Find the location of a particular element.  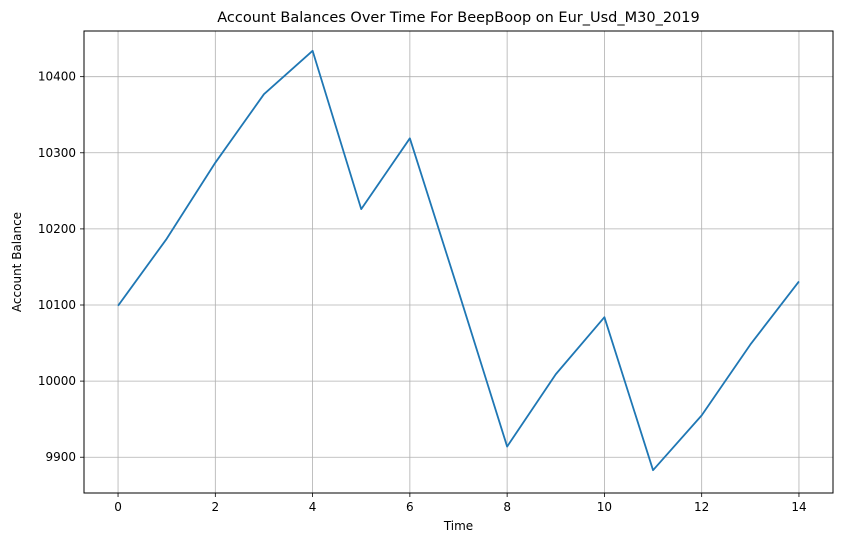

y-tick-label: 10000 is located at coordinates (57, 381).